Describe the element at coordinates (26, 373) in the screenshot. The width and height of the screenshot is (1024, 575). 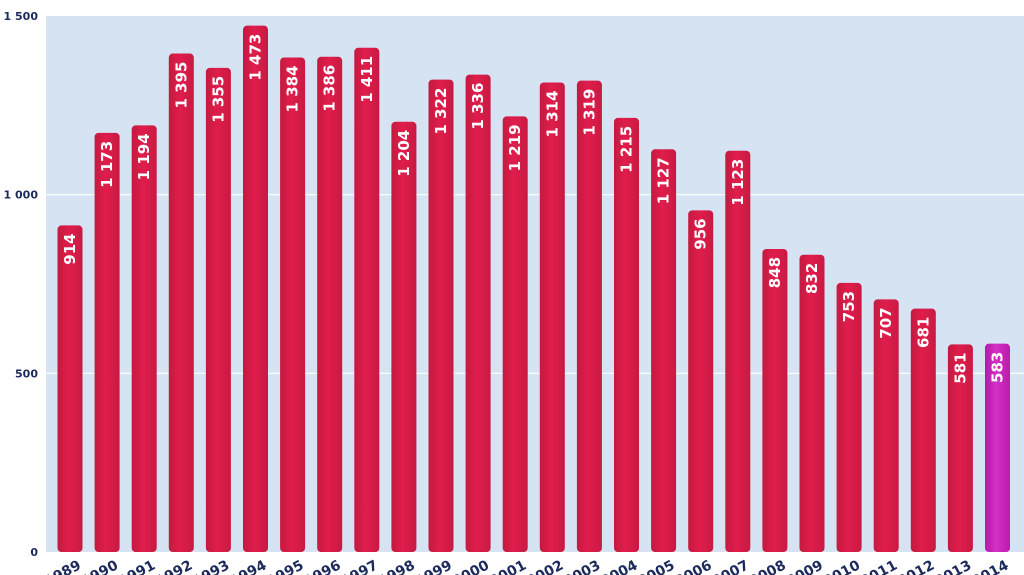
I see `y-tick-label: 500` at that location.